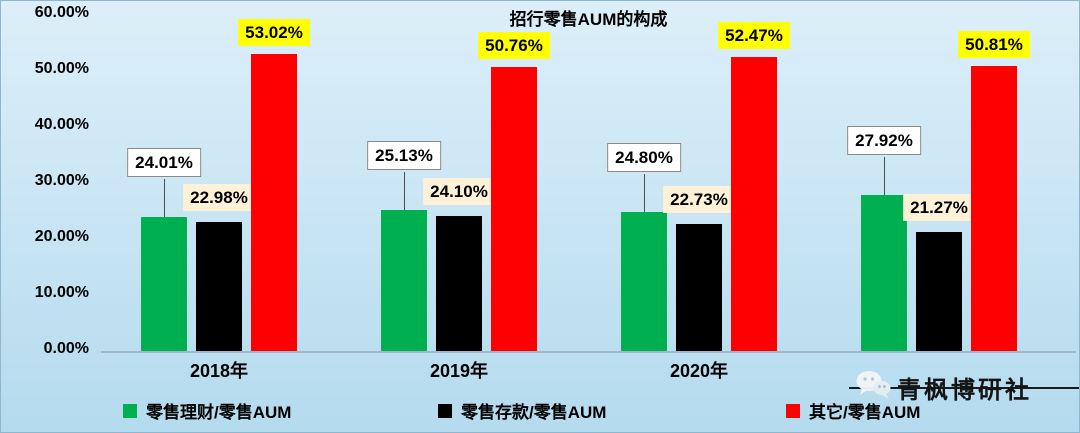 Image resolution: width=1080 pixels, height=433 pixels. I want to click on x-axis-category-label: 2020年, so click(699, 371).